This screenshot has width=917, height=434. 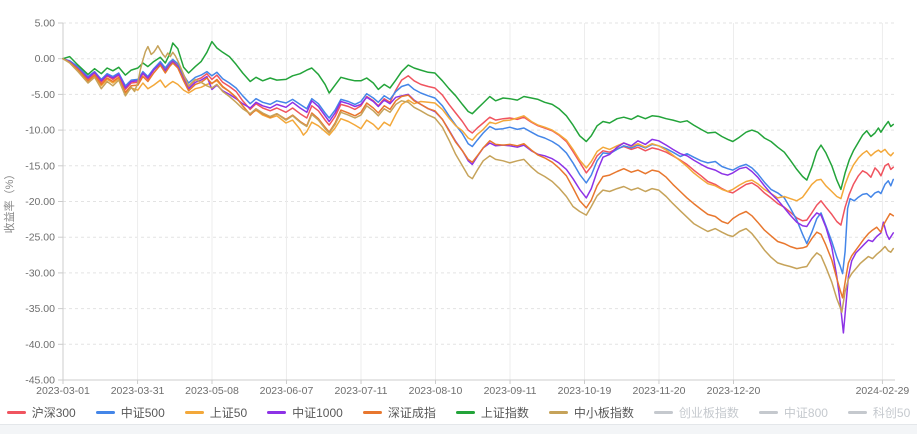 I want to click on legend-swatch-szcz, so click(x=372, y=412).